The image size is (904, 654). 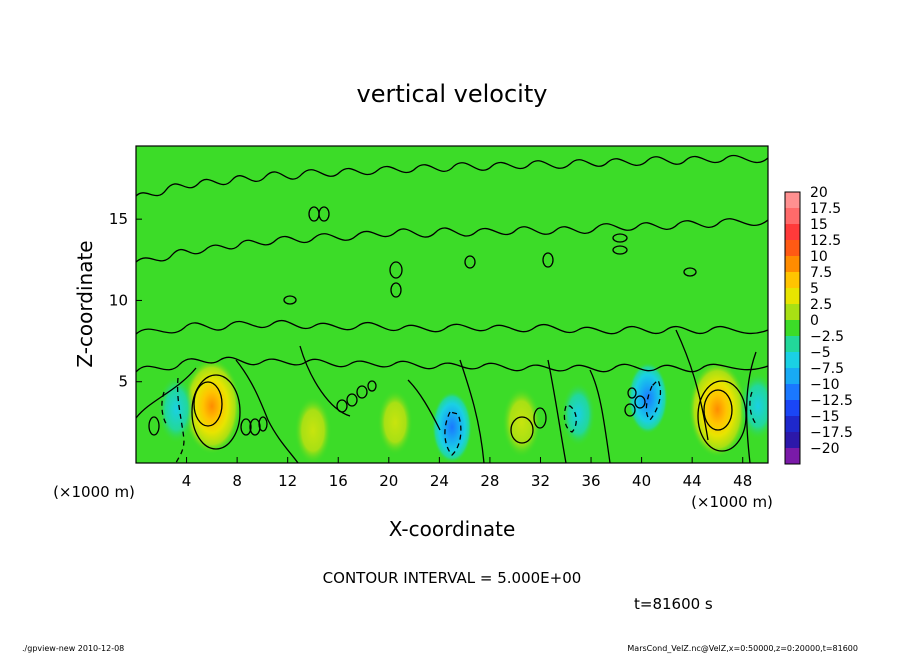 What do you see at coordinates (819, 257) in the screenshot?
I see `colorbar-label: 10` at bounding box center [819, 257].